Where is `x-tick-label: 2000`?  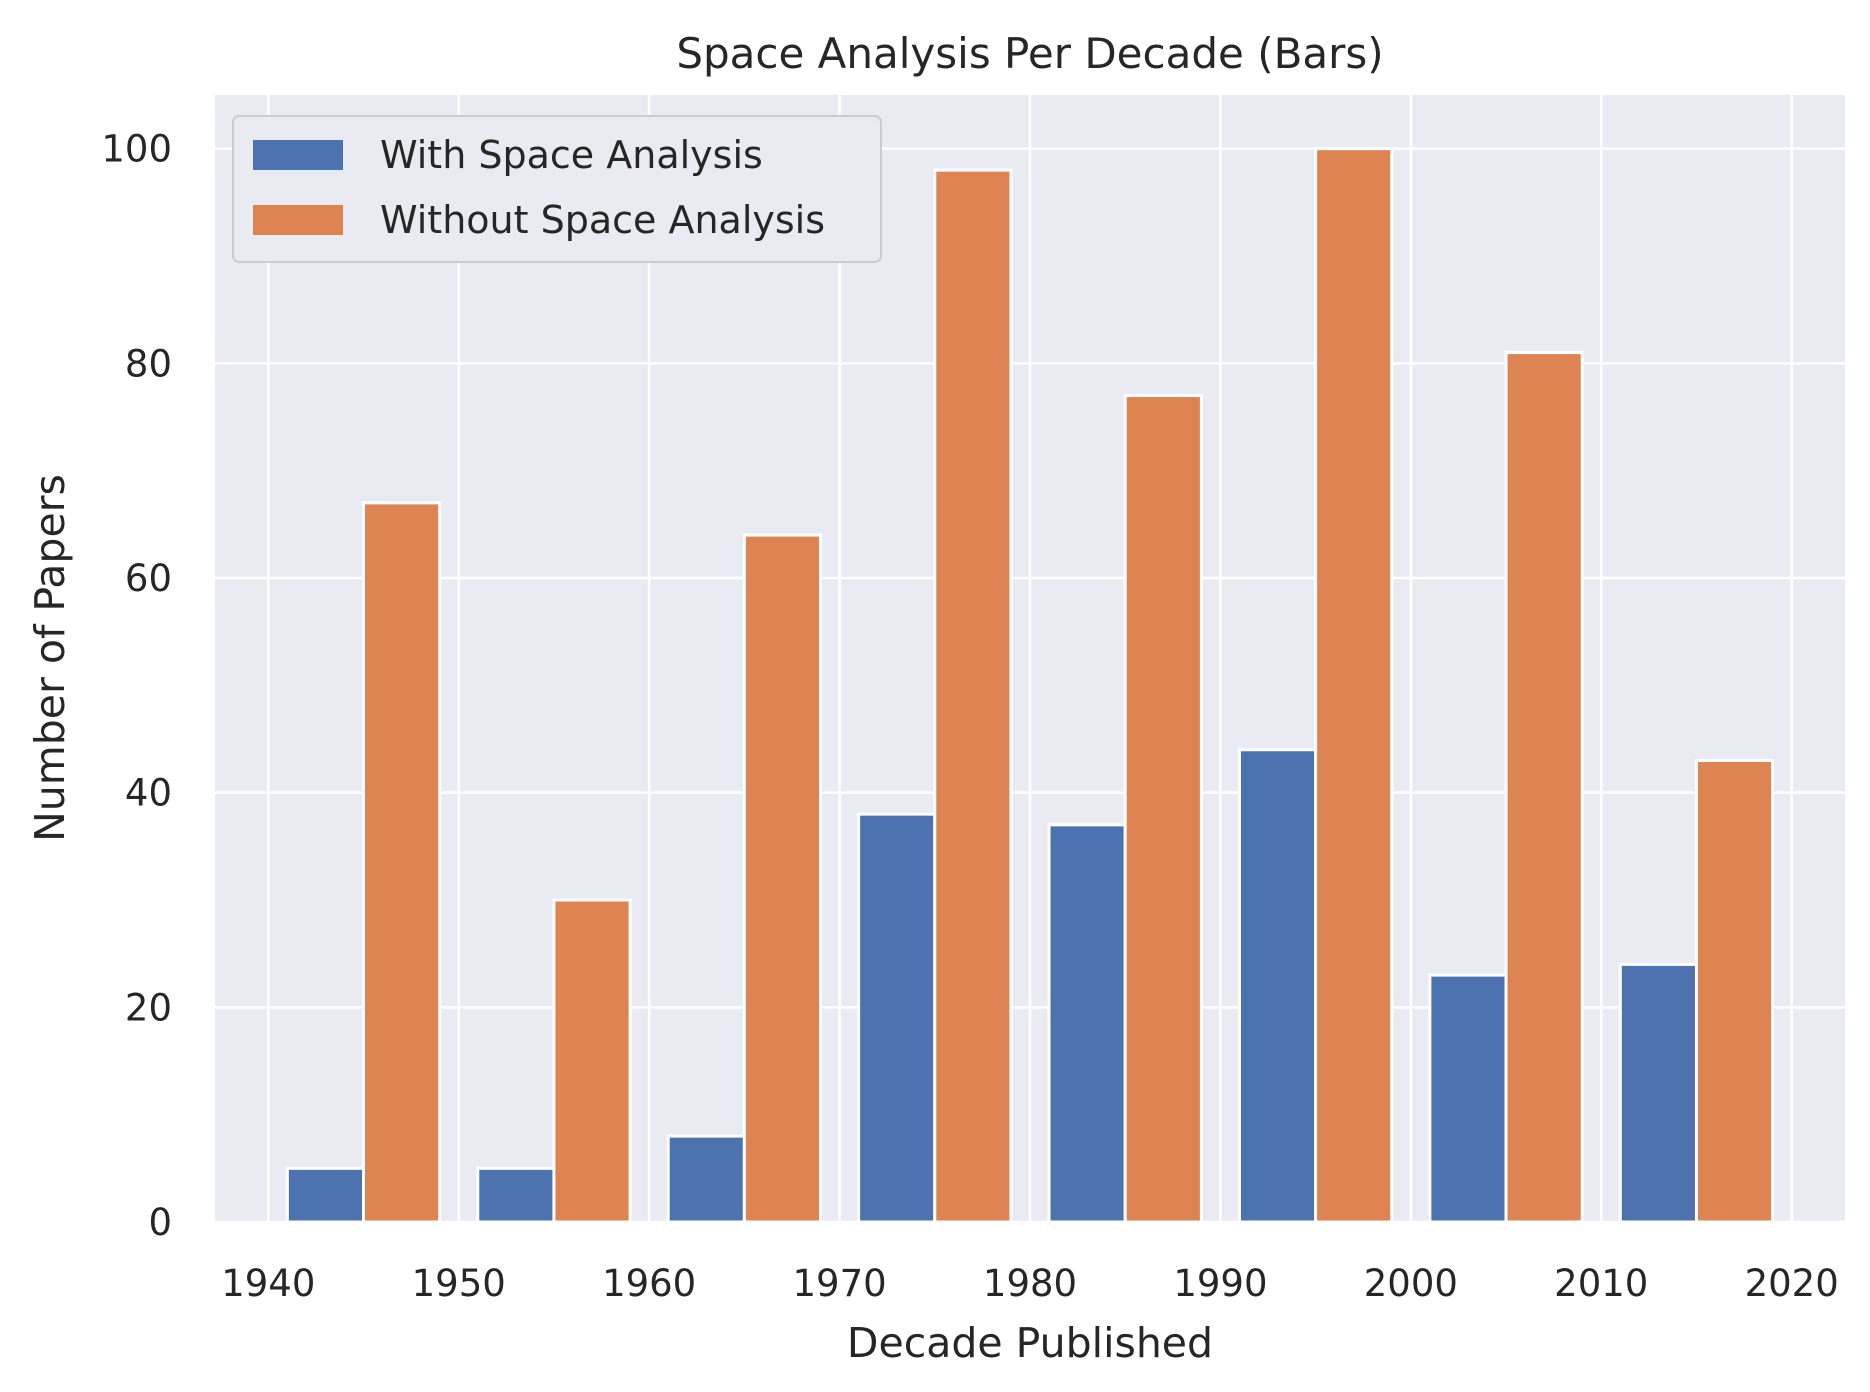
x-tick-label: 2000 is located at coordinates (1411, 1283).